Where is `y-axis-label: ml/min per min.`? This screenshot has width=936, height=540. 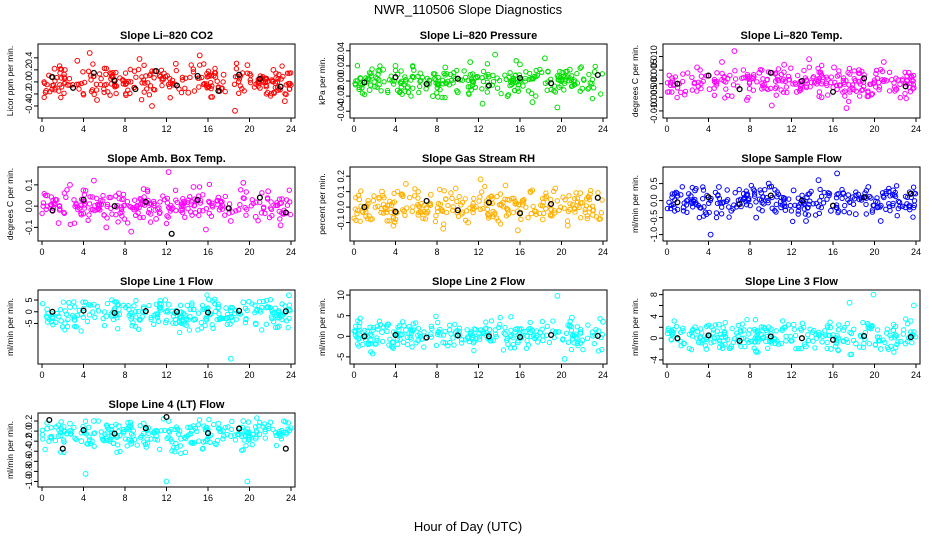 y-axis-label: ml/min per min. is located at coordinates (635, 327).